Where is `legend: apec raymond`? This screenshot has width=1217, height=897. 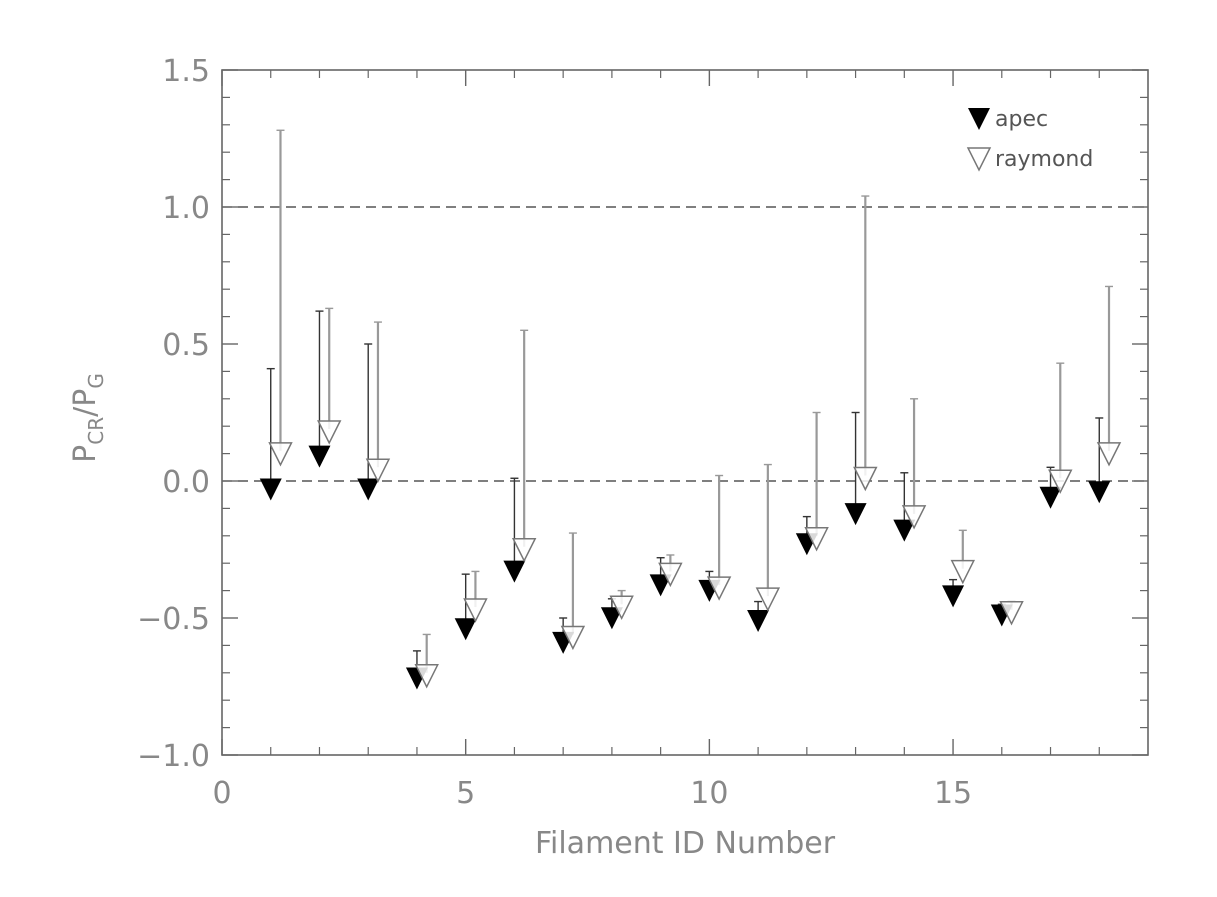
legend: apec raymond is located at coordinates (1029, 139).